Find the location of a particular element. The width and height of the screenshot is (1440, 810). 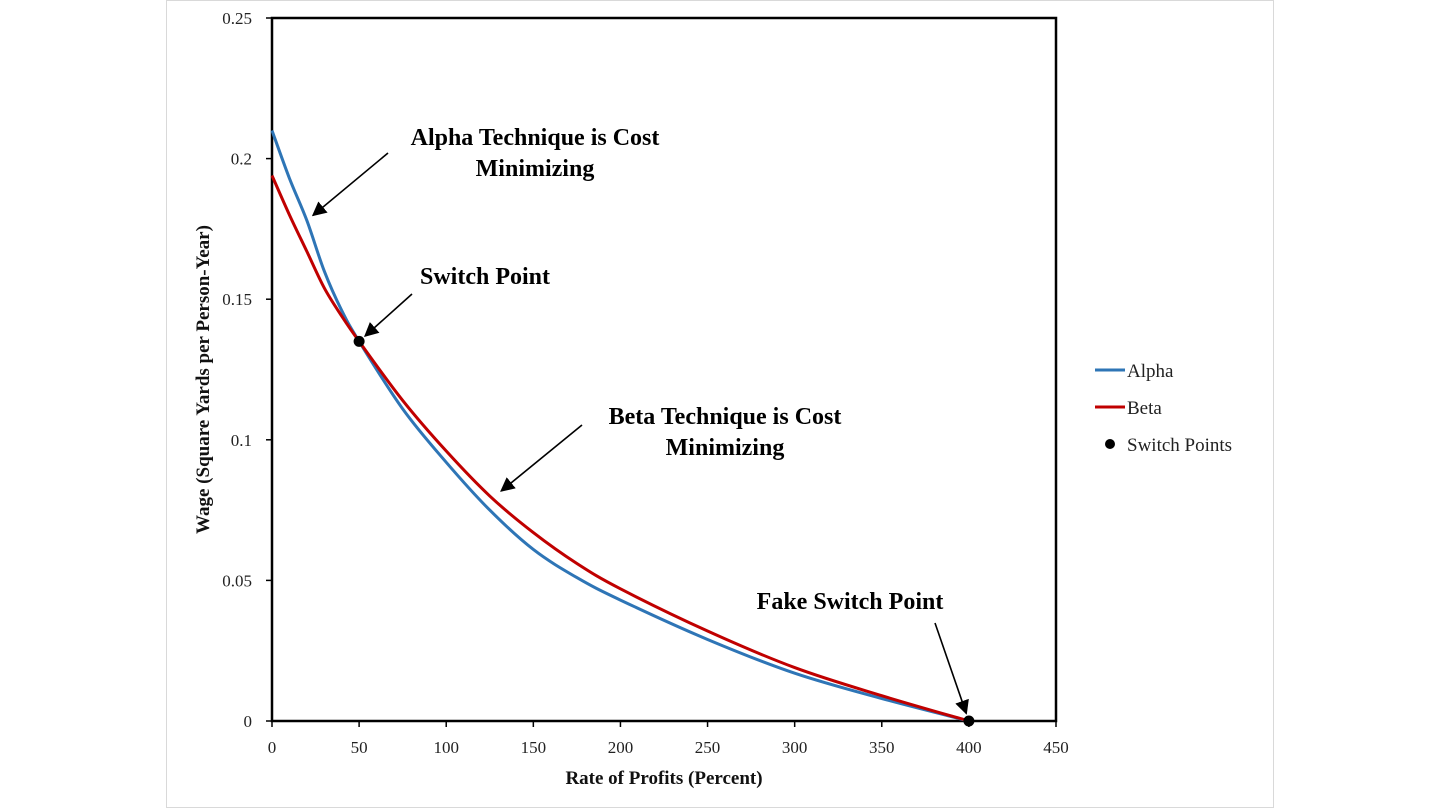

x-tick-label: 250 is located at coordinates (708, 747).